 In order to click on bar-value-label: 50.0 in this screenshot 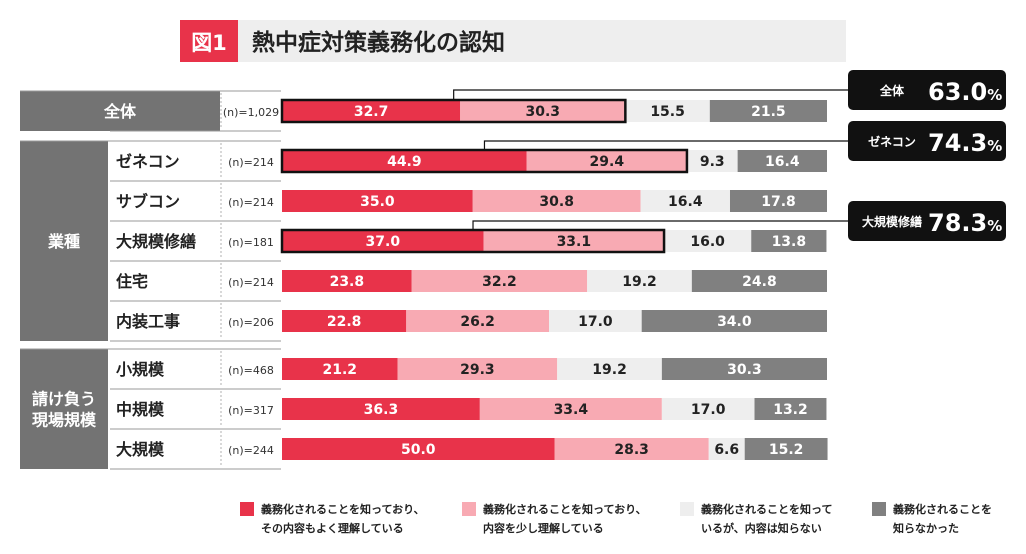, I will do `click(418, 450)`.